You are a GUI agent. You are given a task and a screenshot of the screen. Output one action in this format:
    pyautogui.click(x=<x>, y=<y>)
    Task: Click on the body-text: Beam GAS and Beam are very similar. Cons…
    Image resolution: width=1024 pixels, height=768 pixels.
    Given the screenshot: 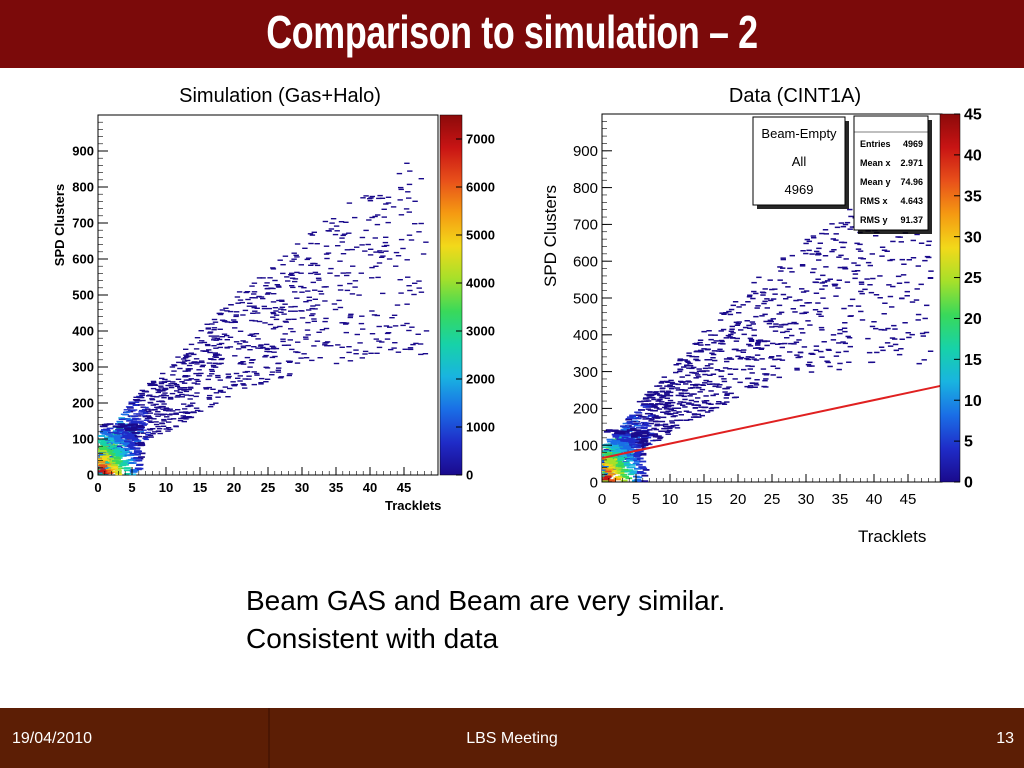 What is the action you would take?
    pyautogui.click(x=485, y=620)
    